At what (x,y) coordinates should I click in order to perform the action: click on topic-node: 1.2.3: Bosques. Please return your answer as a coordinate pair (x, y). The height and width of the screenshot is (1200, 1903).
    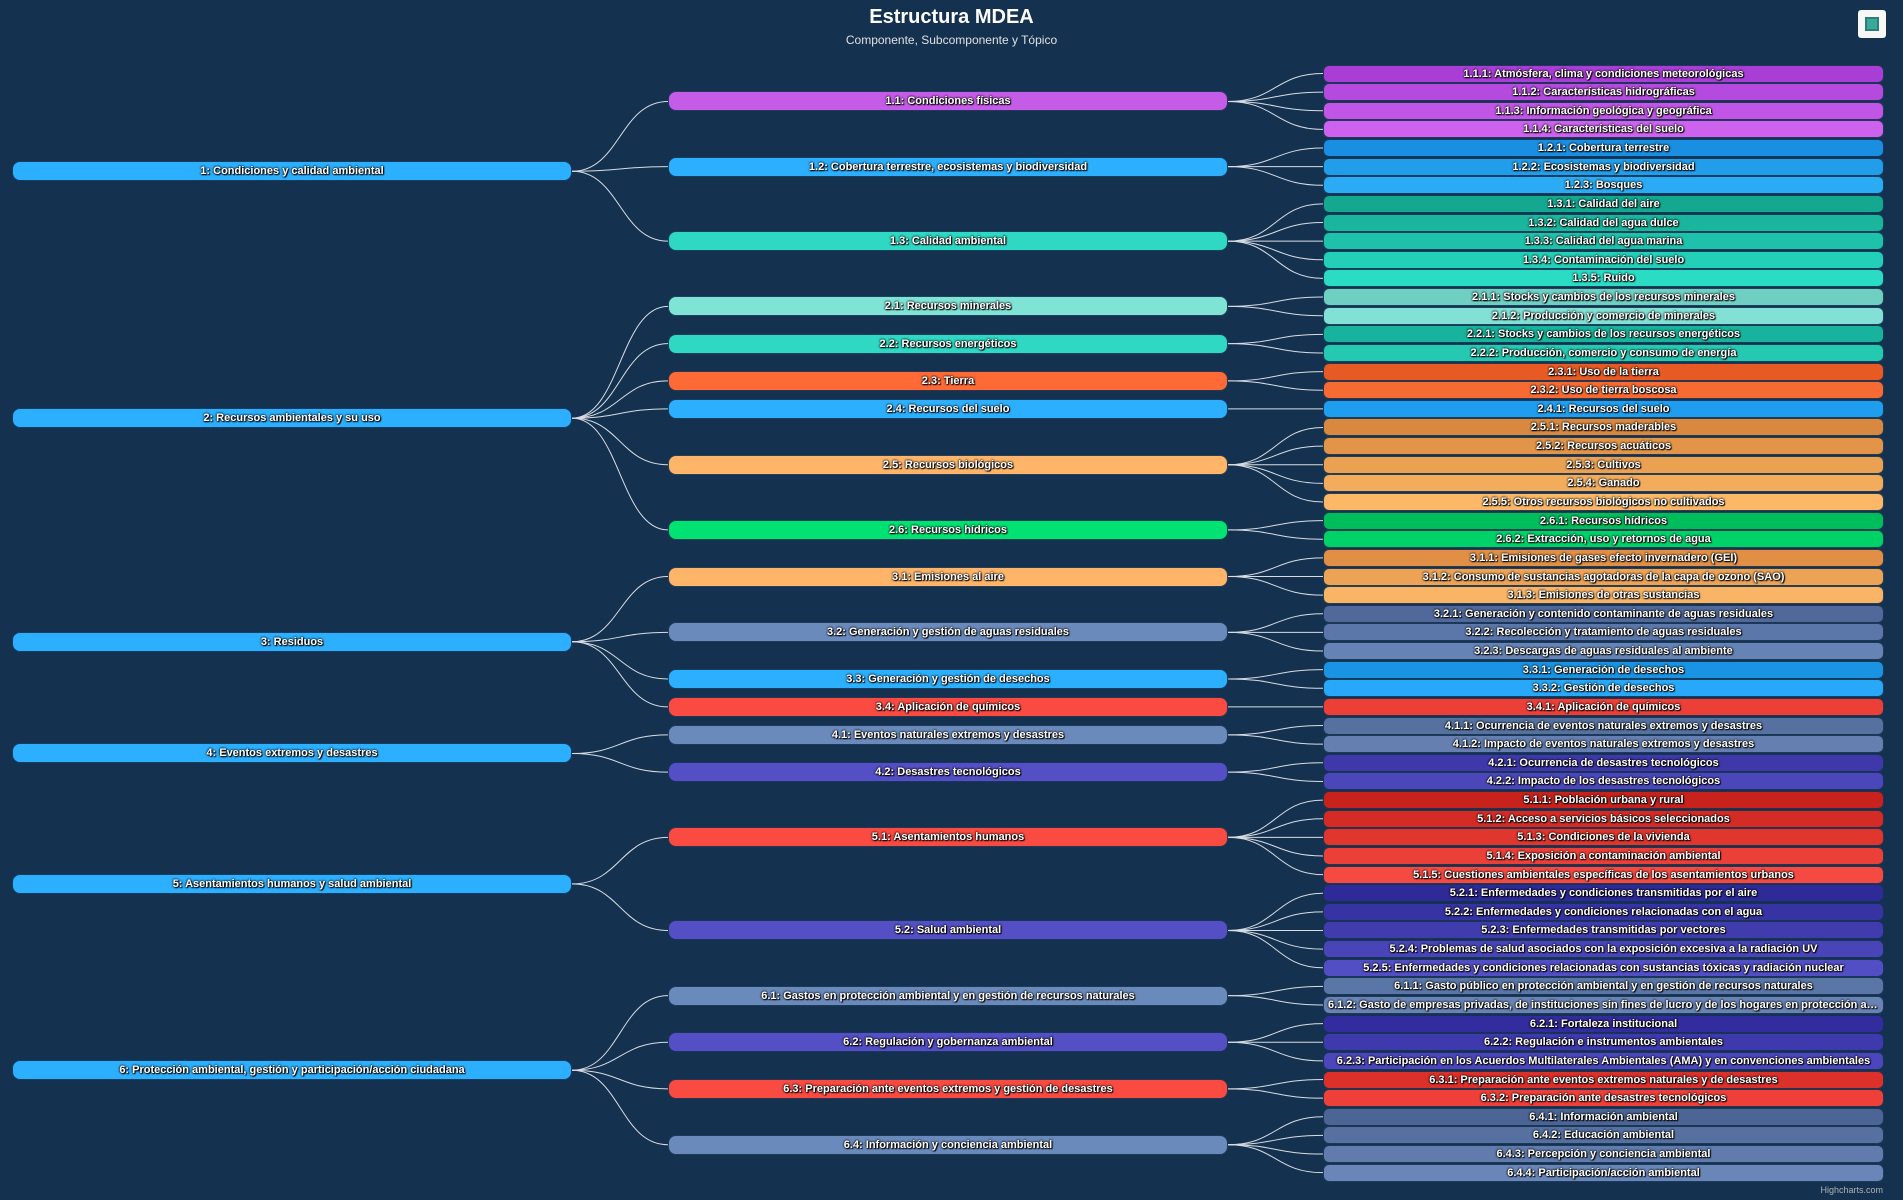
    Looking at the image, I should click on (1603, 185).